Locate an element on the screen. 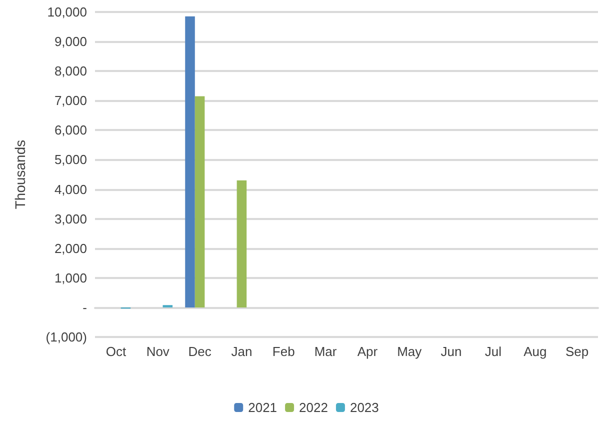  y-tick-label: 3,000 is located at coordinates (70, 218).